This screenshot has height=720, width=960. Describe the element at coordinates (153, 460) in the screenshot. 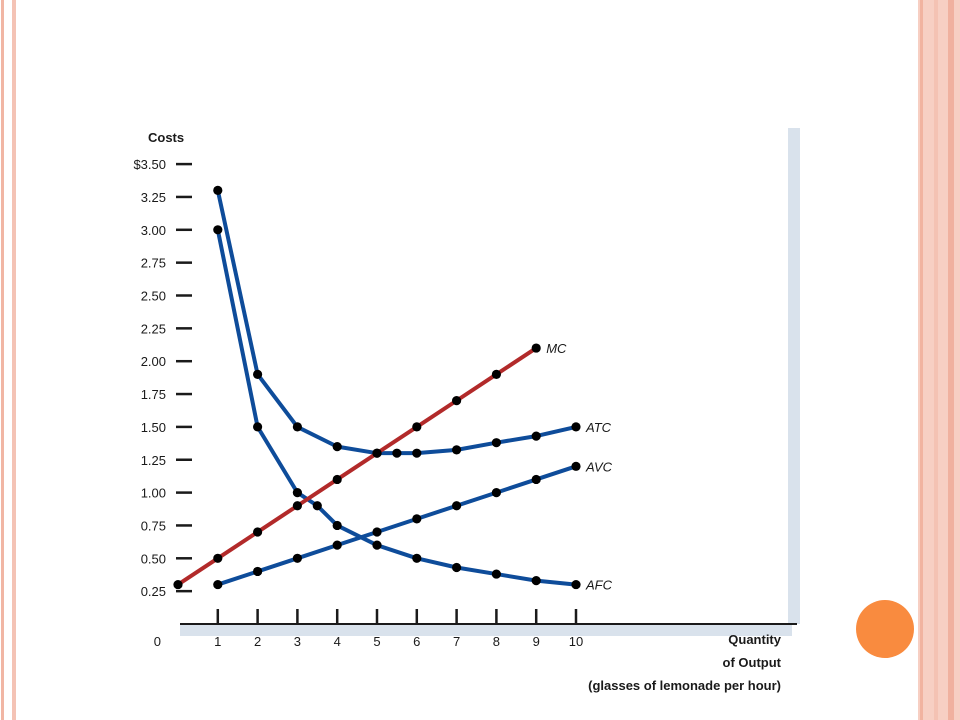

I see `y-tick-label: 1.25` at that location.